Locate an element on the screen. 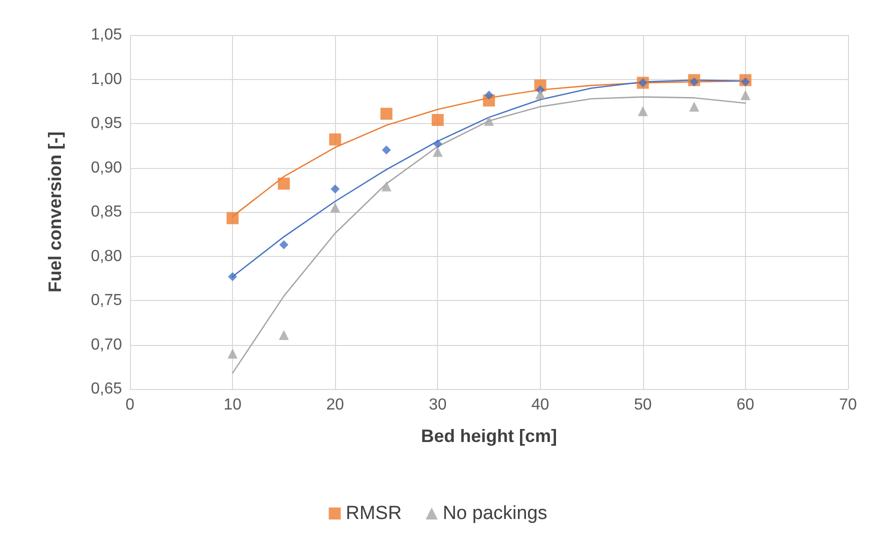 The width and height of the screenshot is (877, 544). x-tick-label: 30 is located at coordinates (437, 405).